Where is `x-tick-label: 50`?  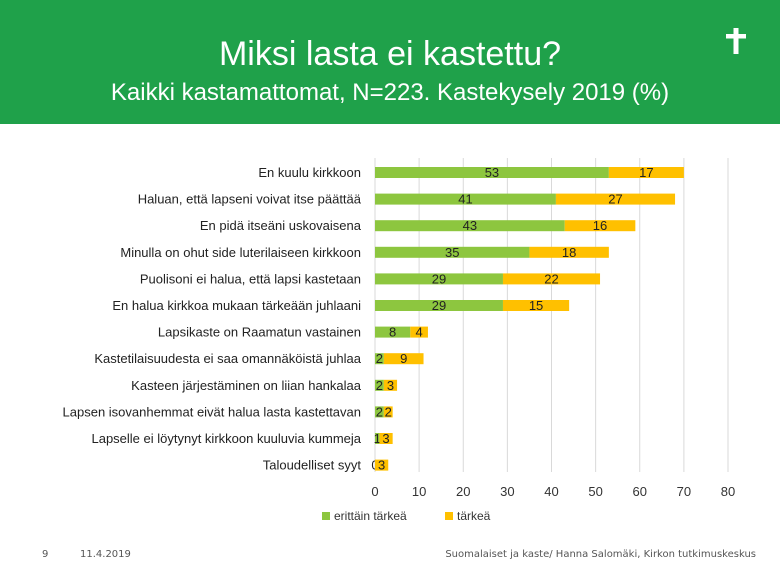
x-tick-label: 50 is located at coordinates (595, 491).